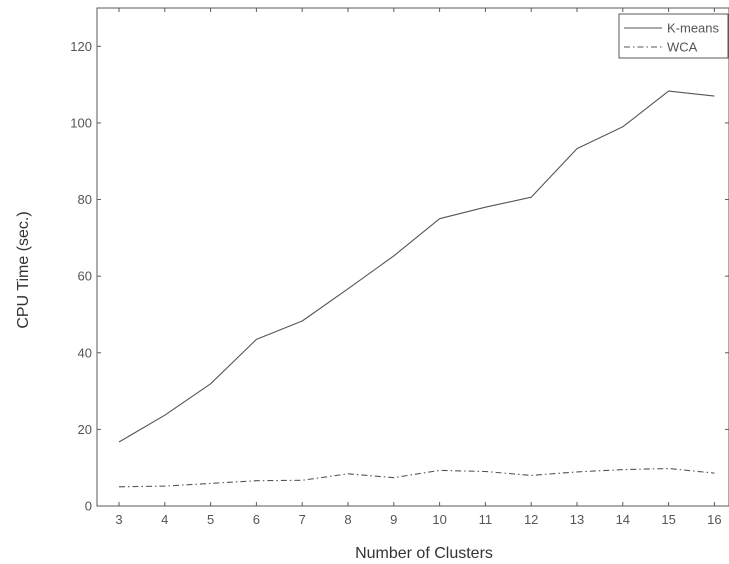  I want to click on y-tick-label-120: 120, so click(81, 46).